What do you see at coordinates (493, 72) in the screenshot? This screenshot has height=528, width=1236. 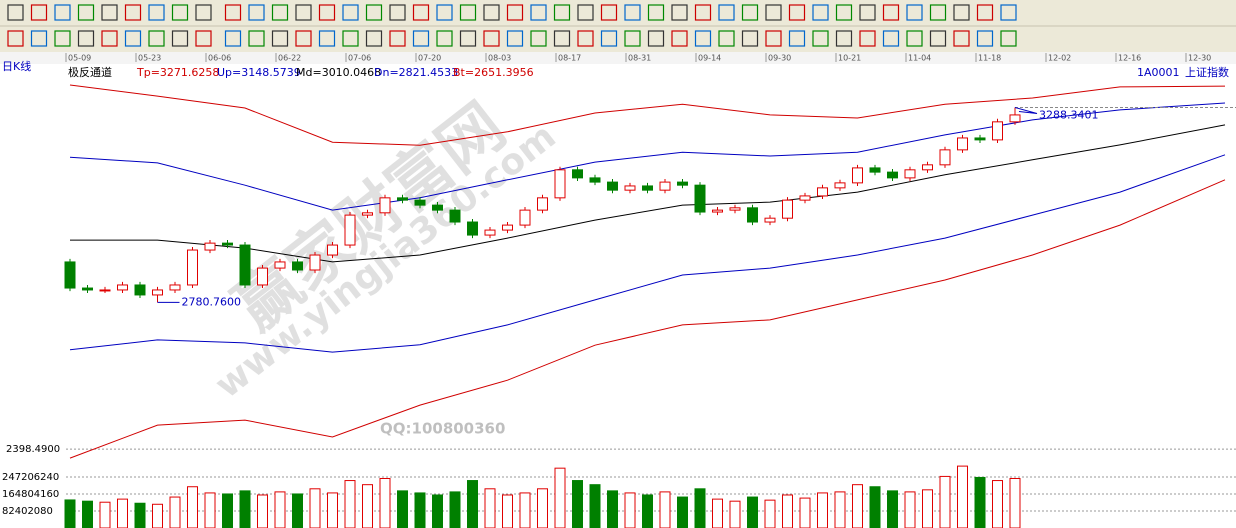 I see `legend-entry: Bt=2651.3956` at bounding box center [493, 72].